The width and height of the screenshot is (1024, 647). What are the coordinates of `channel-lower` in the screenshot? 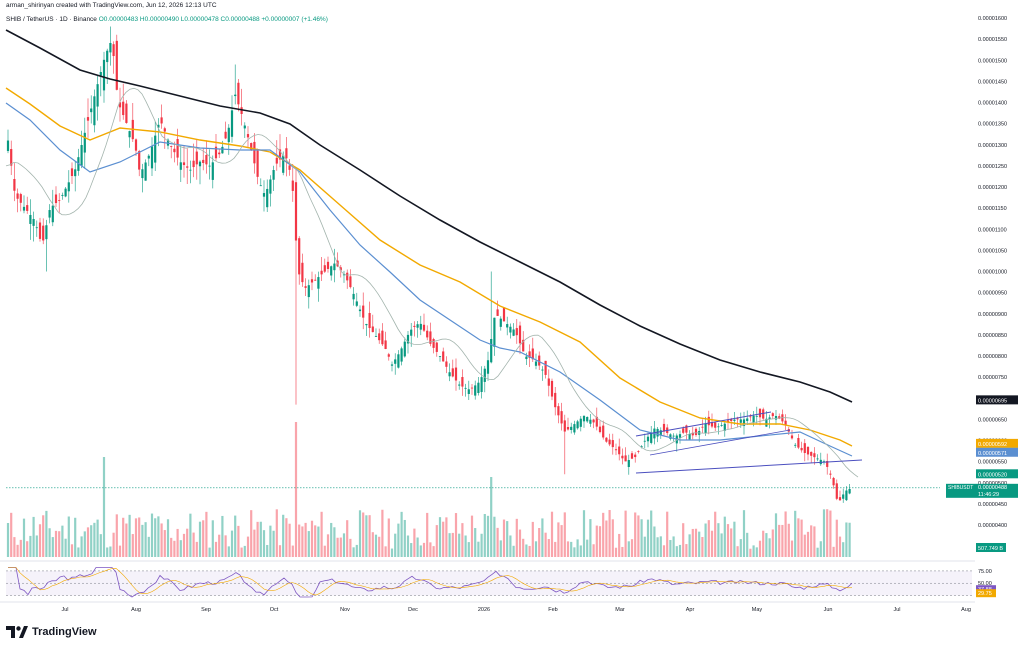 It's located at (749, 466).